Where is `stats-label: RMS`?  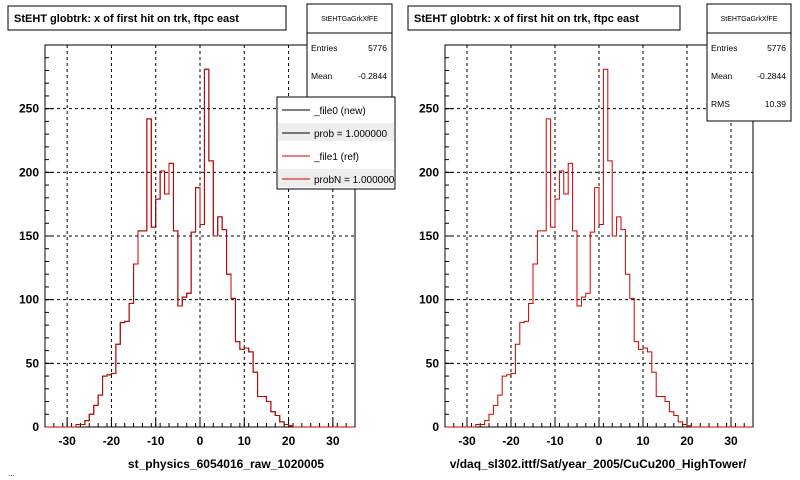 stats-label: RMS is located at coordinates (720, 104).